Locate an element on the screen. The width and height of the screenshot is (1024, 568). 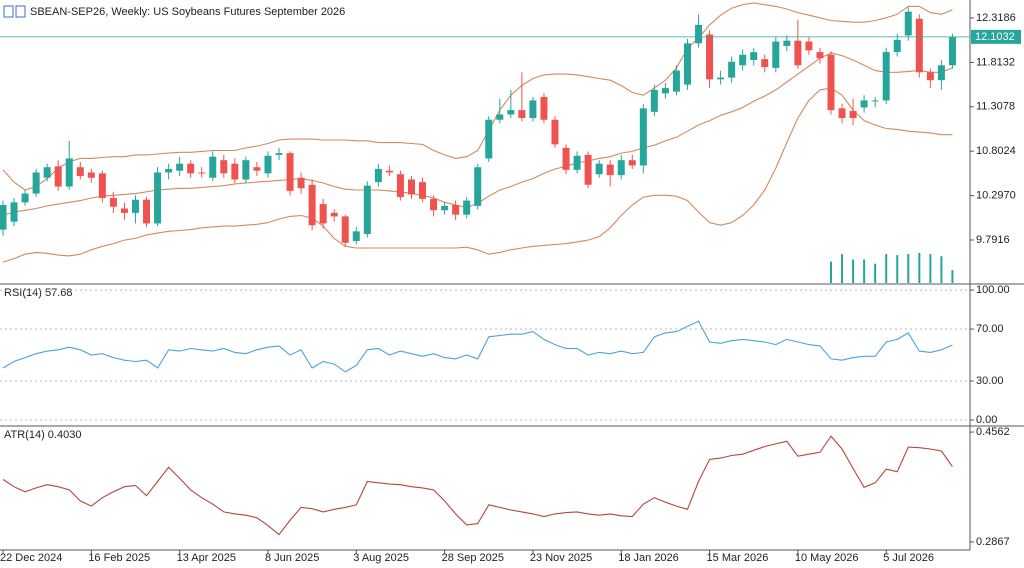
x-tick-label: 22 Dec 2024 is located at coordinates (31, 558).